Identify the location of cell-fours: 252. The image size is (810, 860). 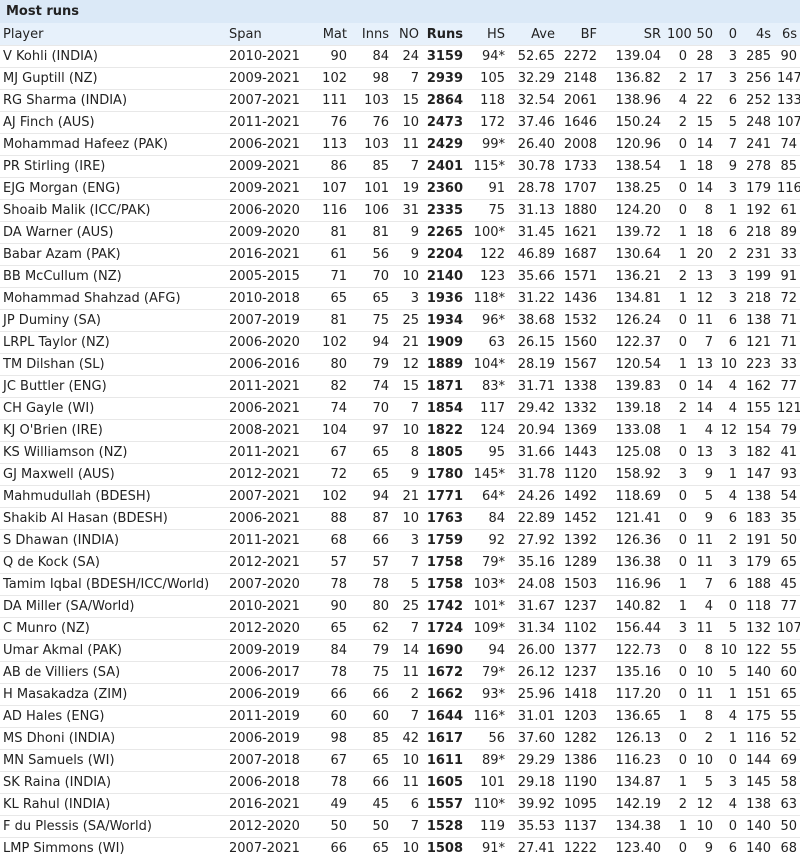
(757, 100).